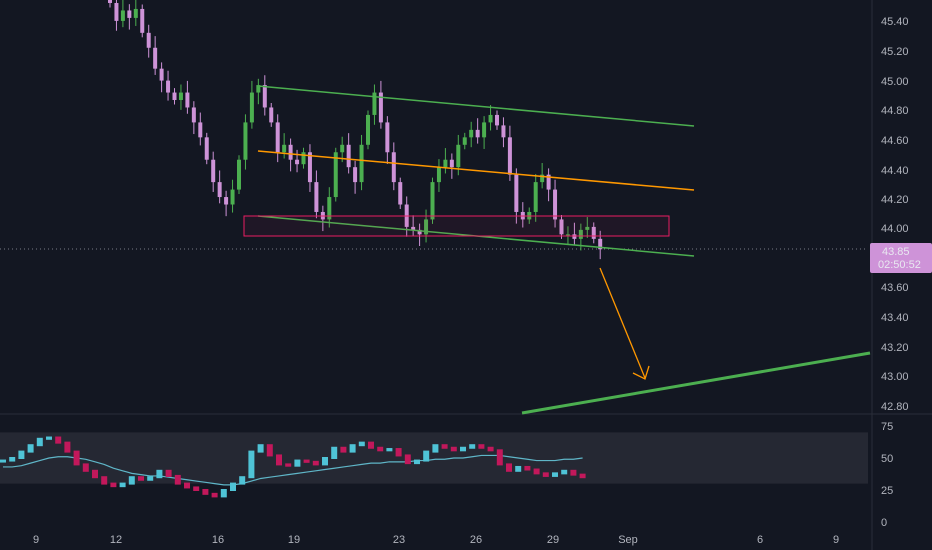 This screenshot has height=550, width=932. I want to click on price-tick-label: 43.00, so click(895, 377).